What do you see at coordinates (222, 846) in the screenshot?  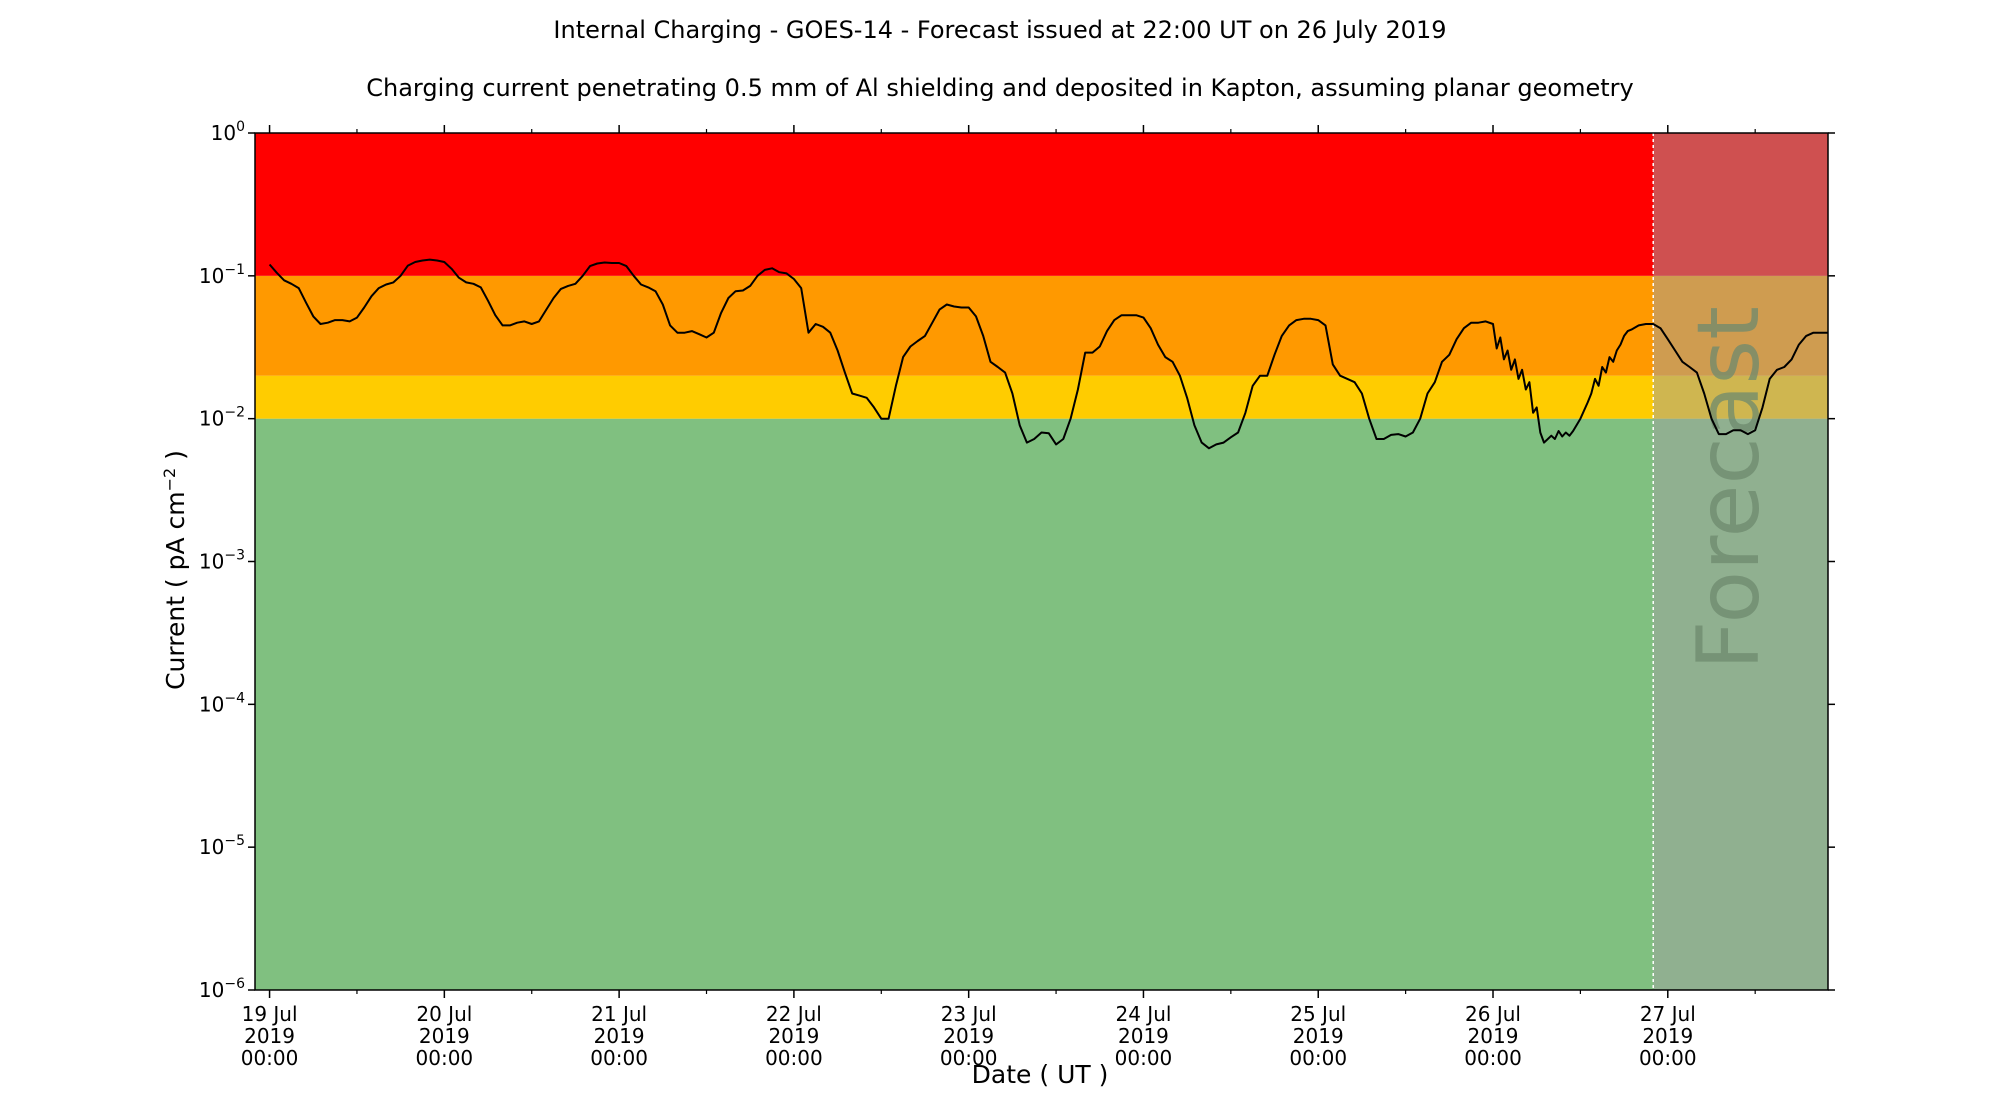 I see `y-tick-label: 10⁻⁵` at bounding box center [222, 846].